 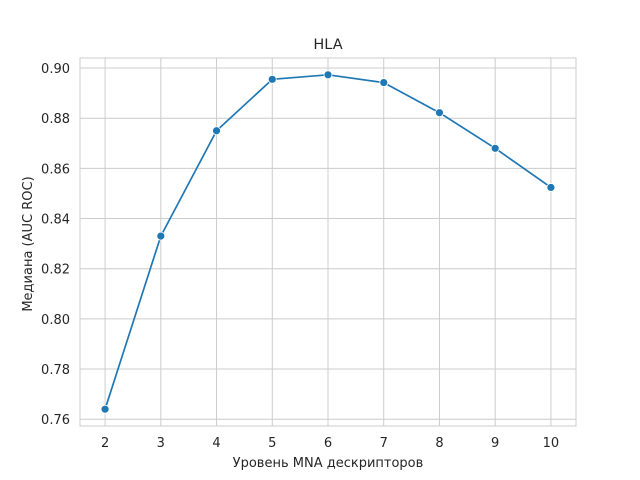 I want to click on y-tick-label: 0.78, so click(x=55, y=370).